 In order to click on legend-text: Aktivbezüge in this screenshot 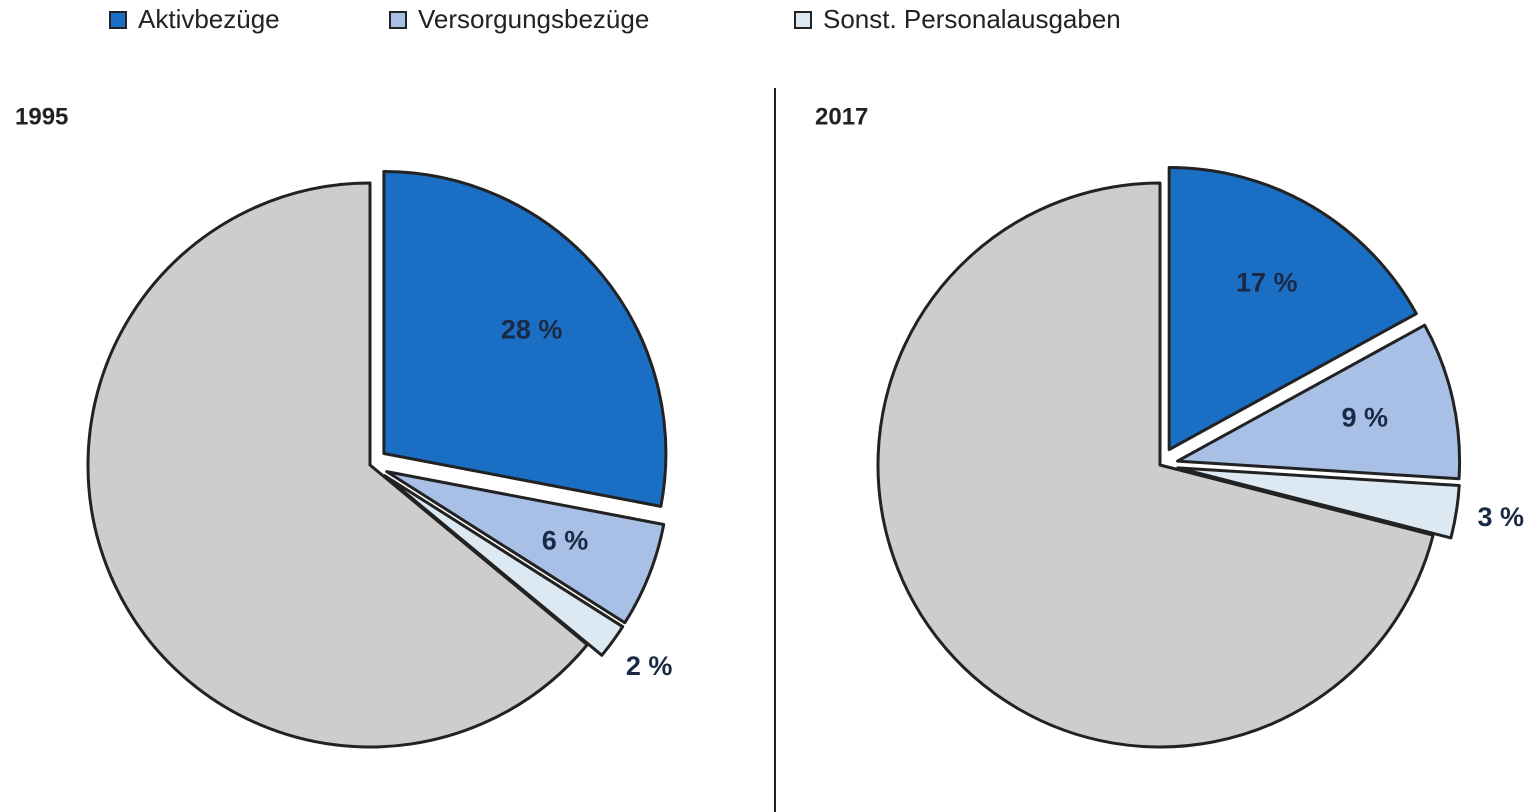, I will do `click(209, 19)`.